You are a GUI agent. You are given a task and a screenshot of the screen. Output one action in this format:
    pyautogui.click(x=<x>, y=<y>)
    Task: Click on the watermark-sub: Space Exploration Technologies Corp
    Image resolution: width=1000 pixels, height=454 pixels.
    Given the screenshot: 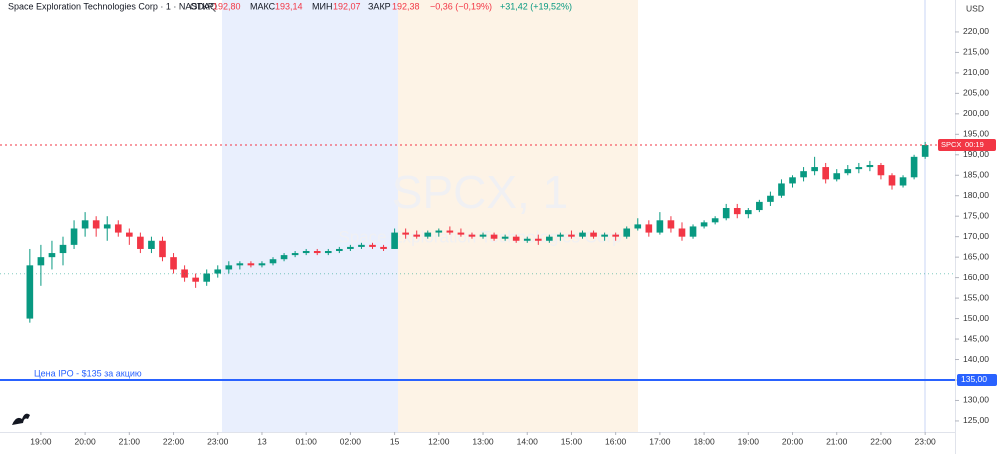 What is the action you would take?
    pyautogui.click(x=479, y=236)
    